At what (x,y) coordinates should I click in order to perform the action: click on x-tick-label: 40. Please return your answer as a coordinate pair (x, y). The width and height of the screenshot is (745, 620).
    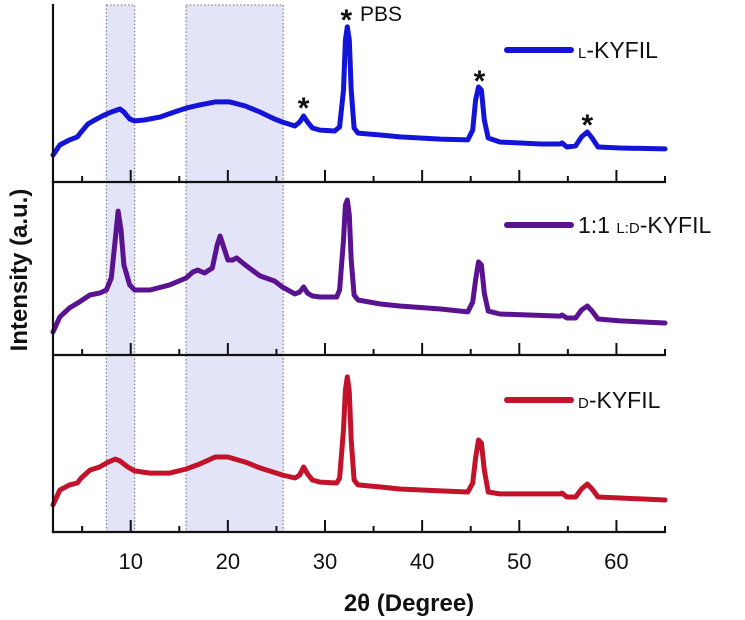
    Looking at the image, I should click on (422, 561).